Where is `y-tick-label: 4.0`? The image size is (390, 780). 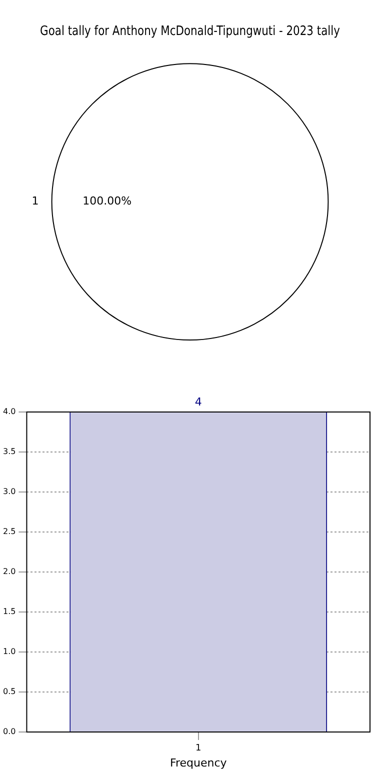 y-tick-label: 4.0 is located at coordinates (9, 411).